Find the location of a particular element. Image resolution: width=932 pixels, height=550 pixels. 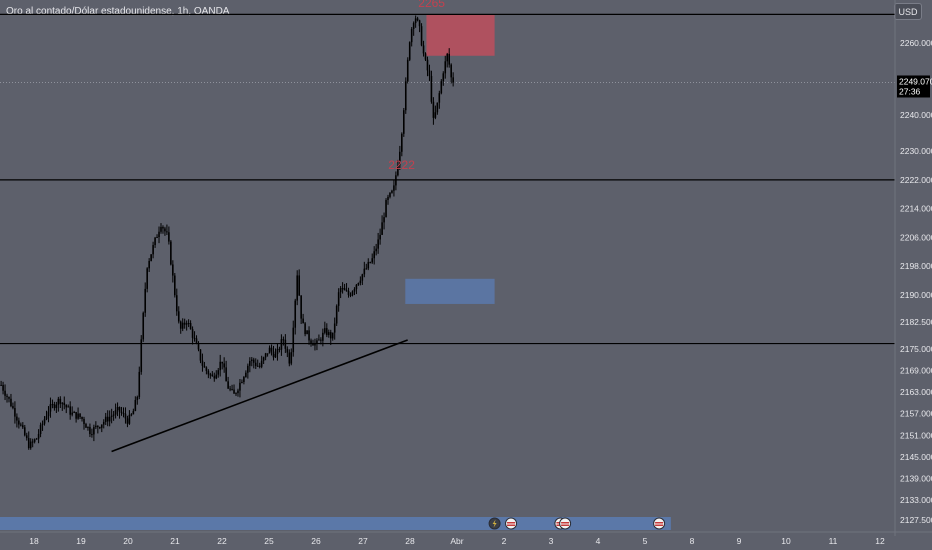

time-tick-label: 3 is located at coordinates (551, 541).